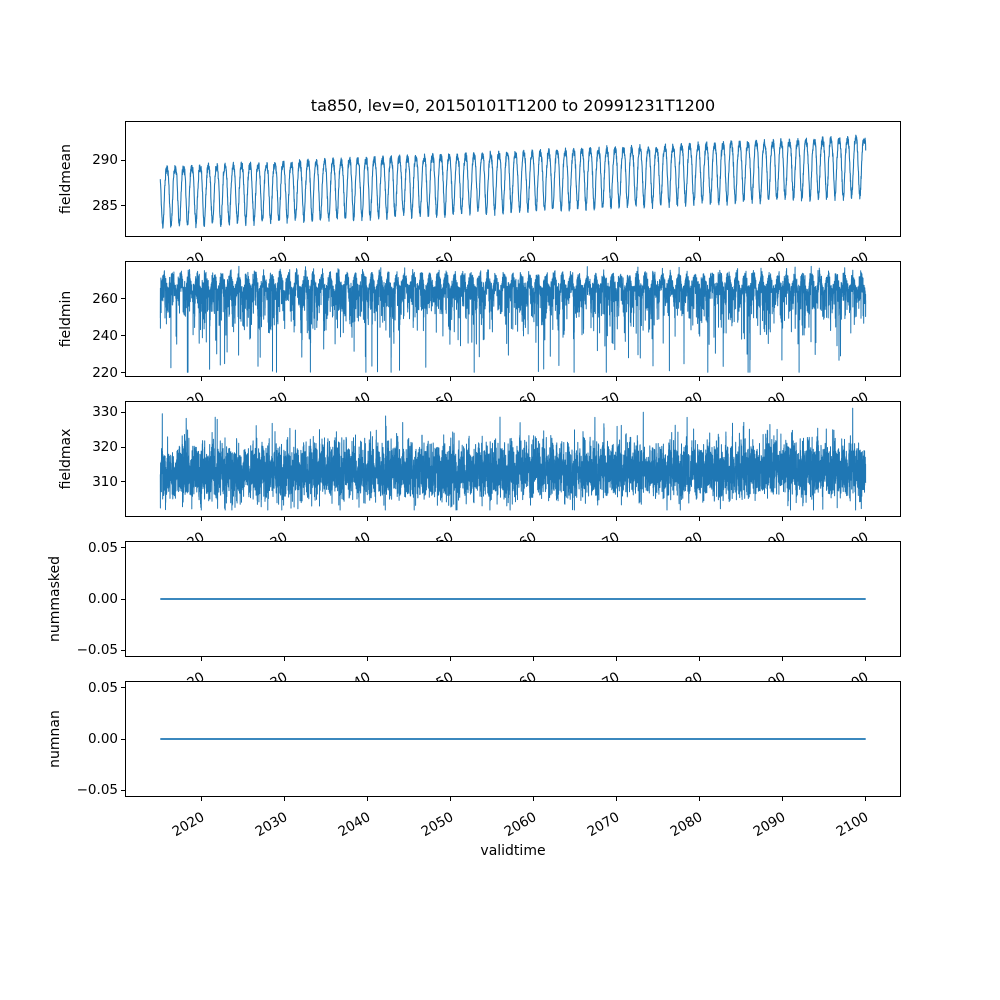 Image resolution: width=1000 pixels, height=1000 pixels. What do you see at coordinates (105, 335) in the screenshot?
I see `y-tick-label: 240` at bounding box center [105, 335].